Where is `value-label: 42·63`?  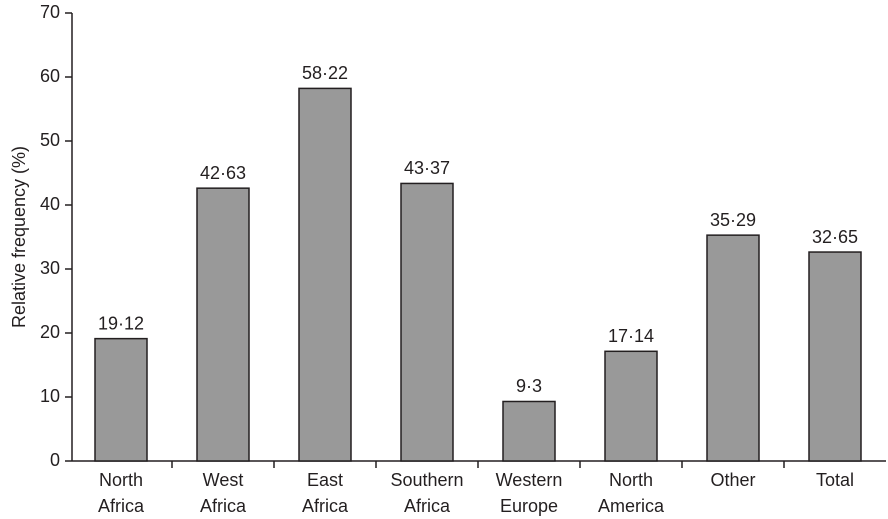 value-label: 42·63 is located at coordinates (223, 173).